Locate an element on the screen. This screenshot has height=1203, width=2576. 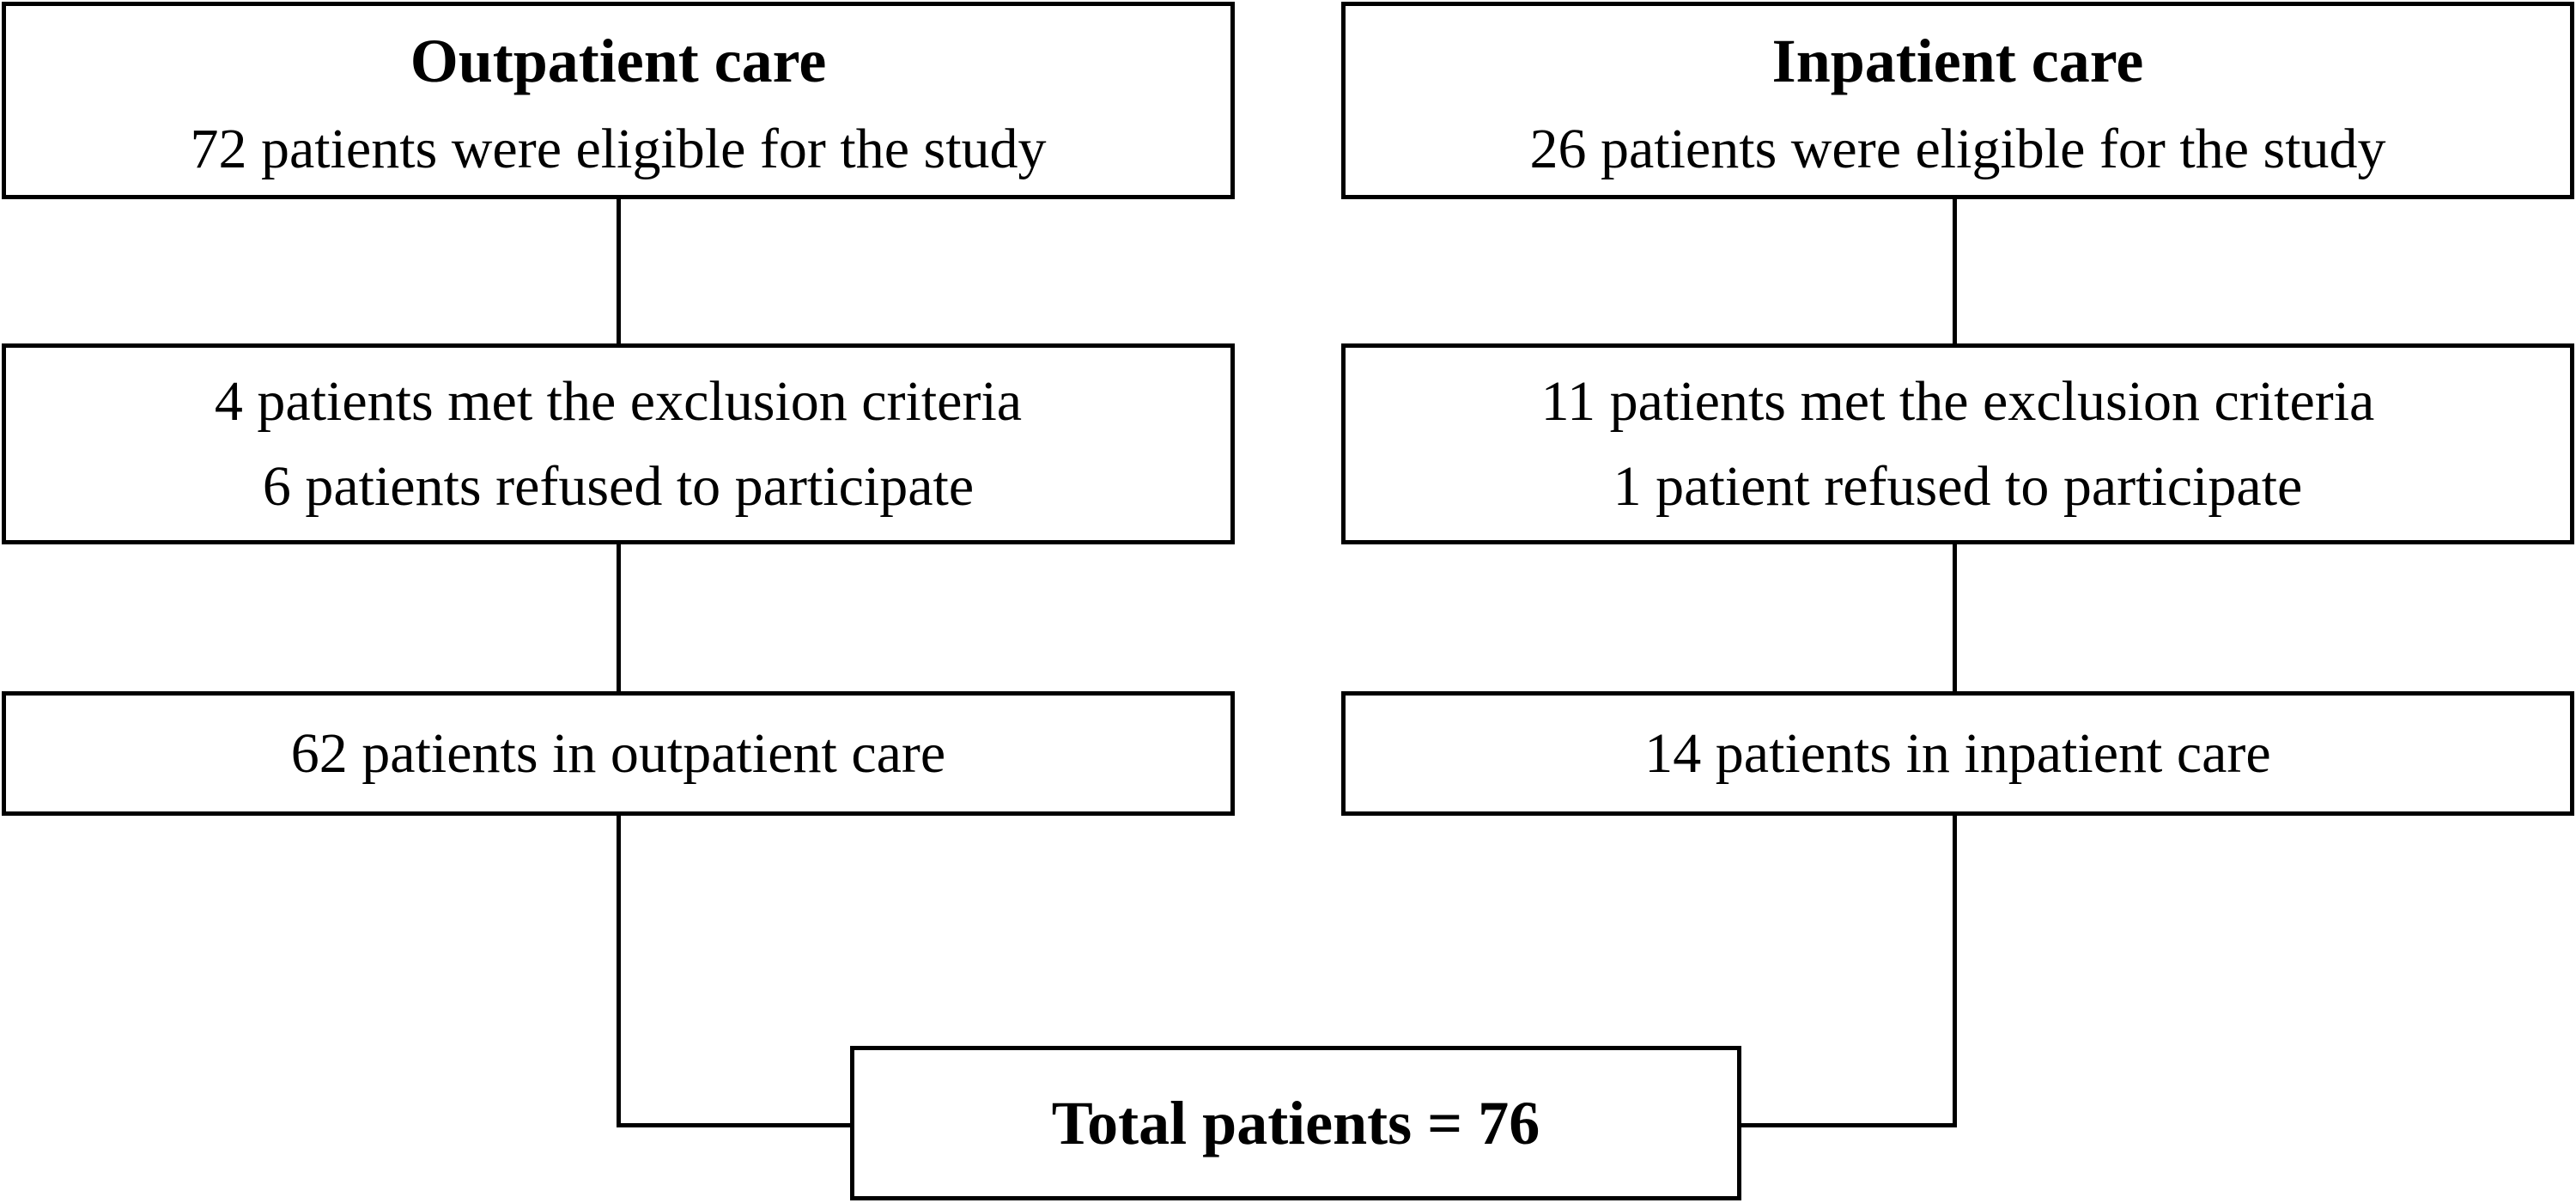
inpatient-exclusion-line1: 11 patients met the exclusion criteria is located at coordinates (1958, 401).